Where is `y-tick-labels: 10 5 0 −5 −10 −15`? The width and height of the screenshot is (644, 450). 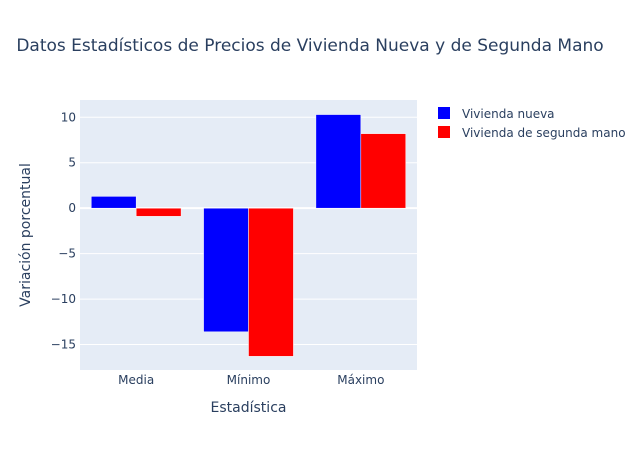
y-tick-labels: 10 5 0 −5 −10 −15 is located at coordinates (63, 230).